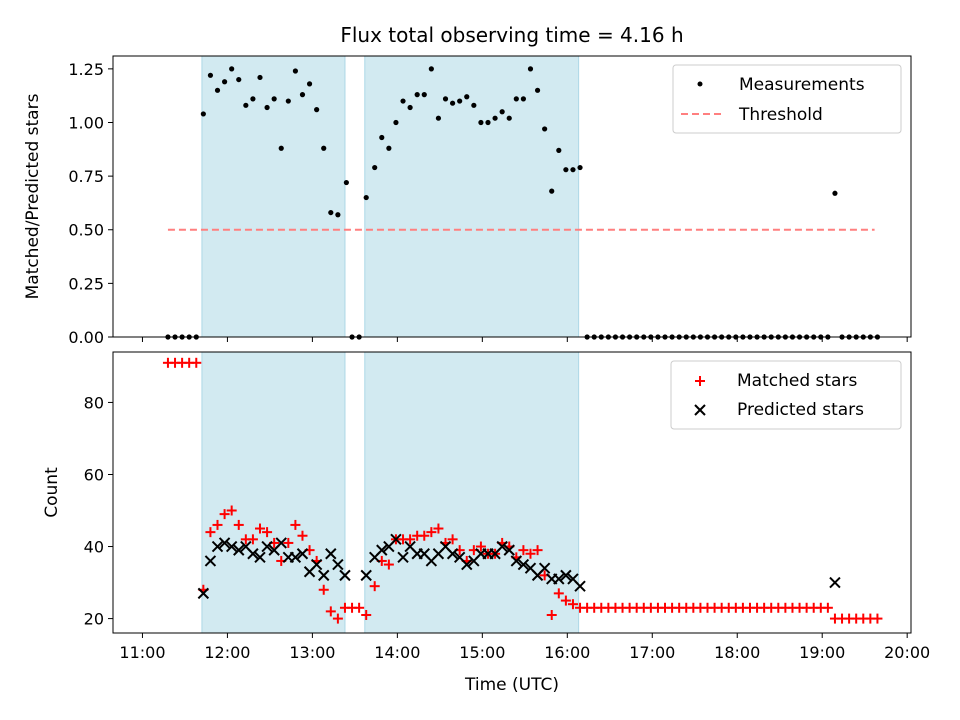 Image resolution: width=960 pixels, height=720 pixels. Describe the element at coordinates (802, 85) in the screenshot. I see `legend-measurements: Measurements` at that location.